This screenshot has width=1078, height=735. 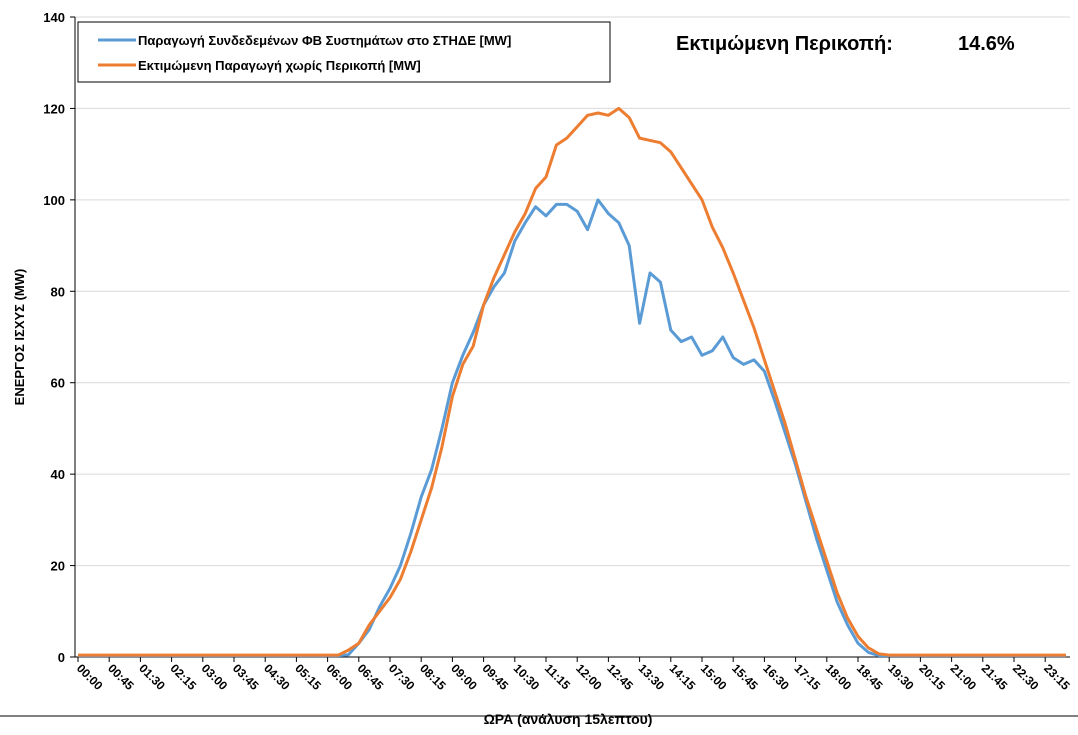 What do you see at coordinates (589, 677) in the screenshot?
I see `x-tick-label: 12:00` at bounding box center [589, 677].